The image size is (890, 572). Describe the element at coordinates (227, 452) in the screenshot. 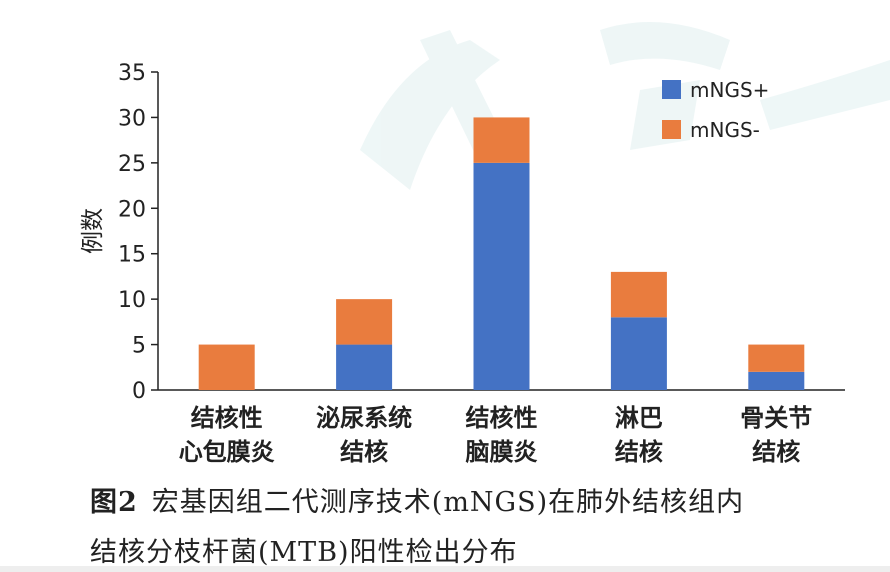

I see `x-tick-label: 心包膜炎` at that location.